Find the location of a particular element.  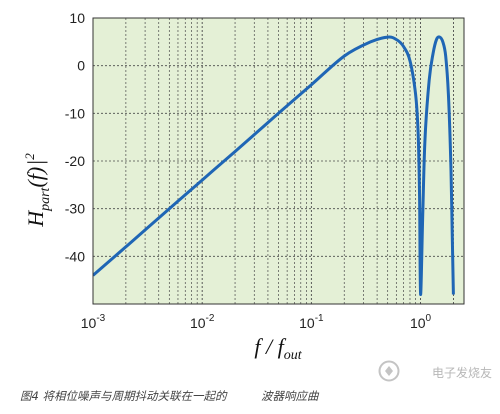

y-axis-label-sub: part is located at coordinates (45, 198).